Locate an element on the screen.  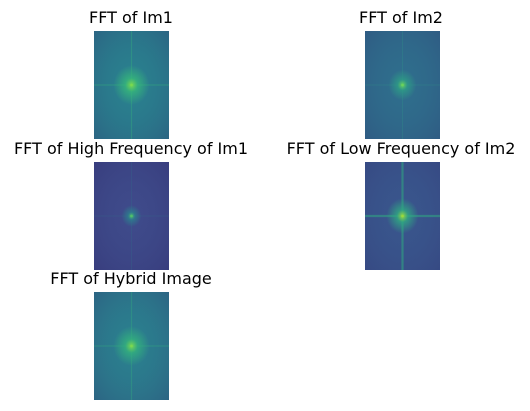
fft-high-frequency-im1-spectrum-image is located at coordinates (131, 216).